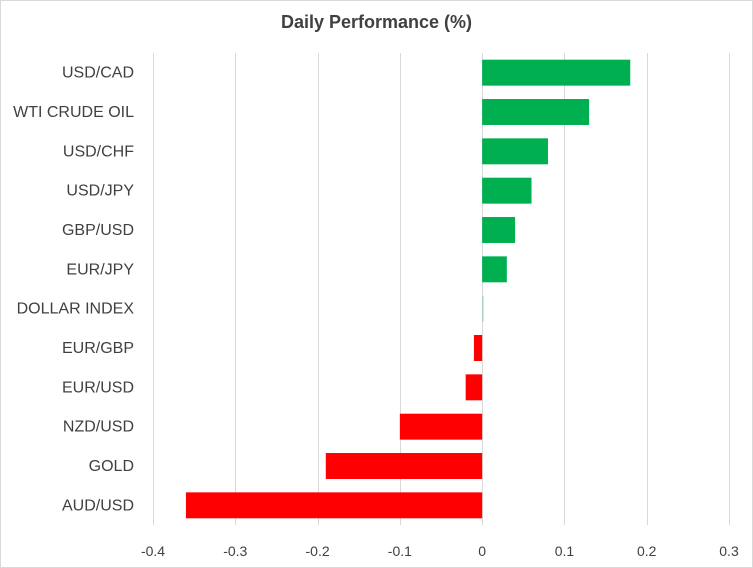 The image size is (753, 568). What do you see at coordinates (565, 551) in the screenshot?
I see `x-tick-label: 0.1` at bounding box center [565, 551].